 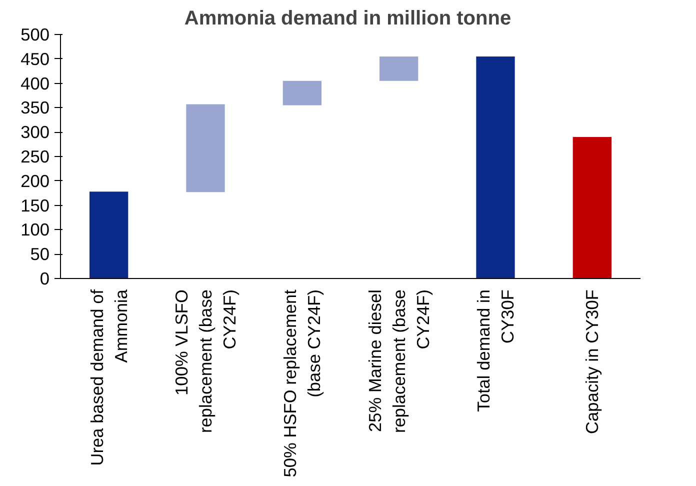 I want to click on x-tick-label: 25% Marine diesel replacement (base CY24F), so click(x=398, y=361).